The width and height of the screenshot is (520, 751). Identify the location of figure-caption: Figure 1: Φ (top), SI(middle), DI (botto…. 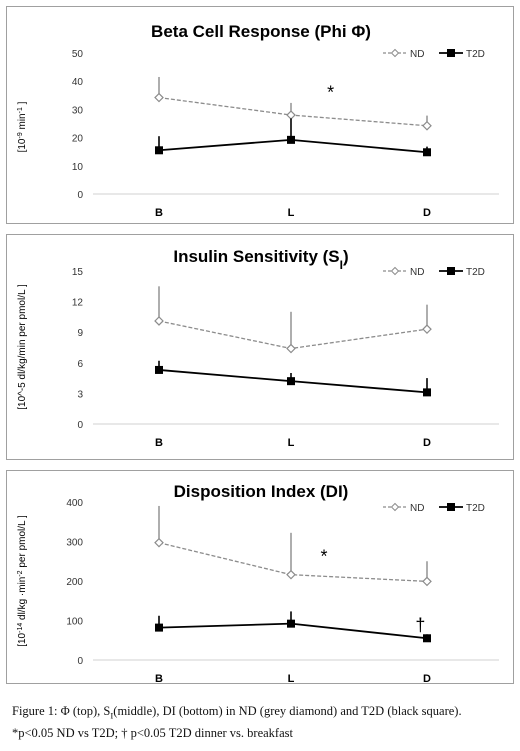
(262, 722).